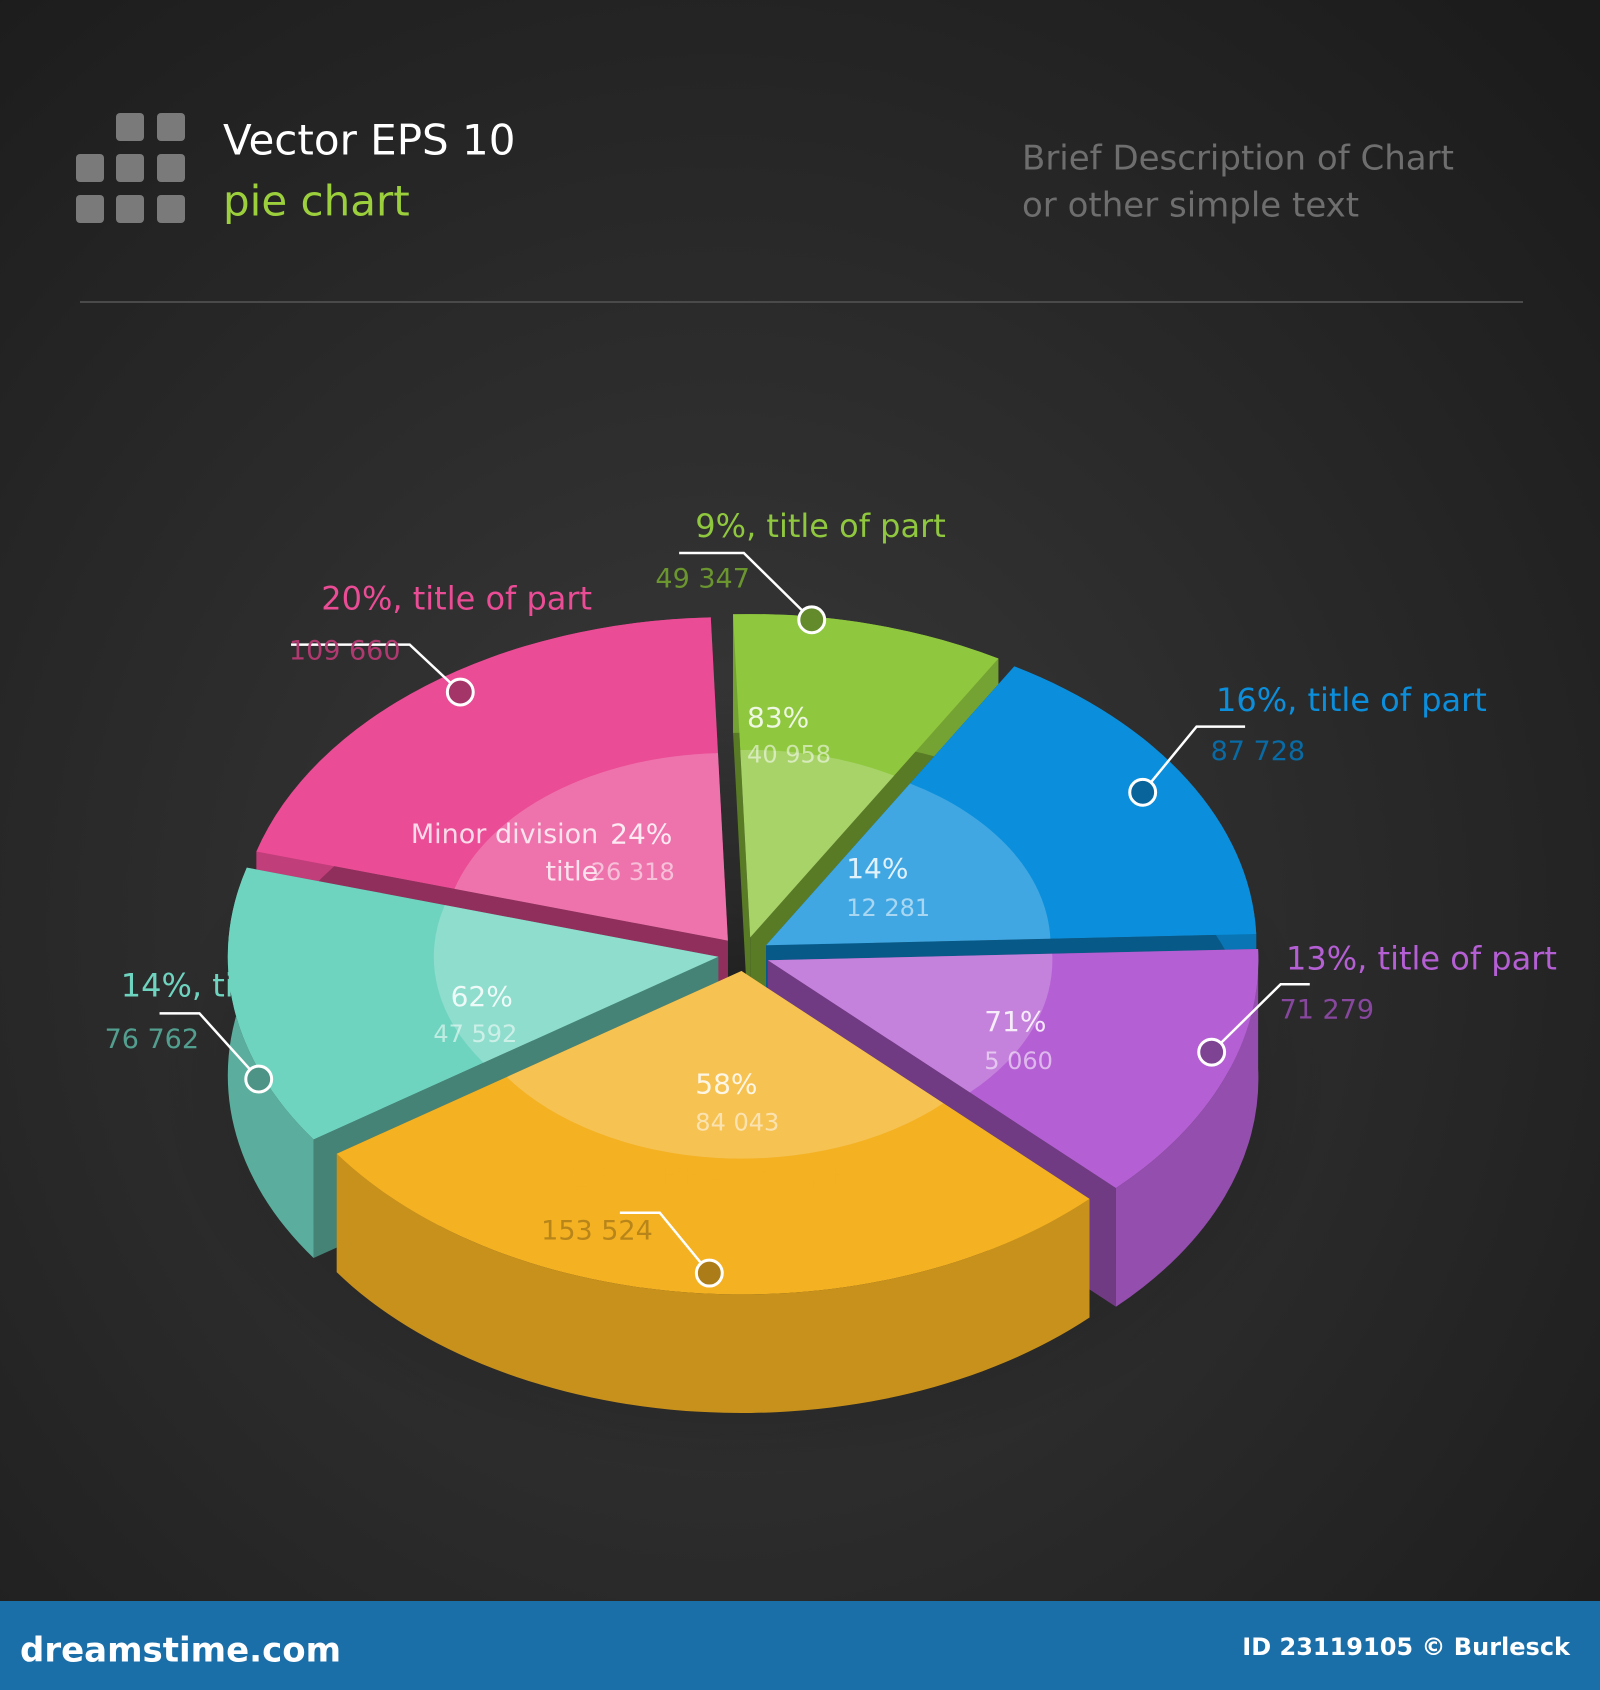 This screenshot has width=1600, height=1690. What do you see at coordinates (1258, 751) in the screenshot?
I see `slice-amount: 87 728` at bounding box center [1258, 751].